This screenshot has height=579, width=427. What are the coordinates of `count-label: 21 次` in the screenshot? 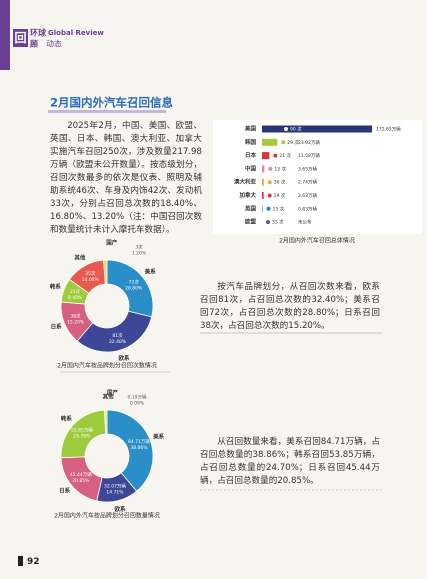 It's located at (285, 155).